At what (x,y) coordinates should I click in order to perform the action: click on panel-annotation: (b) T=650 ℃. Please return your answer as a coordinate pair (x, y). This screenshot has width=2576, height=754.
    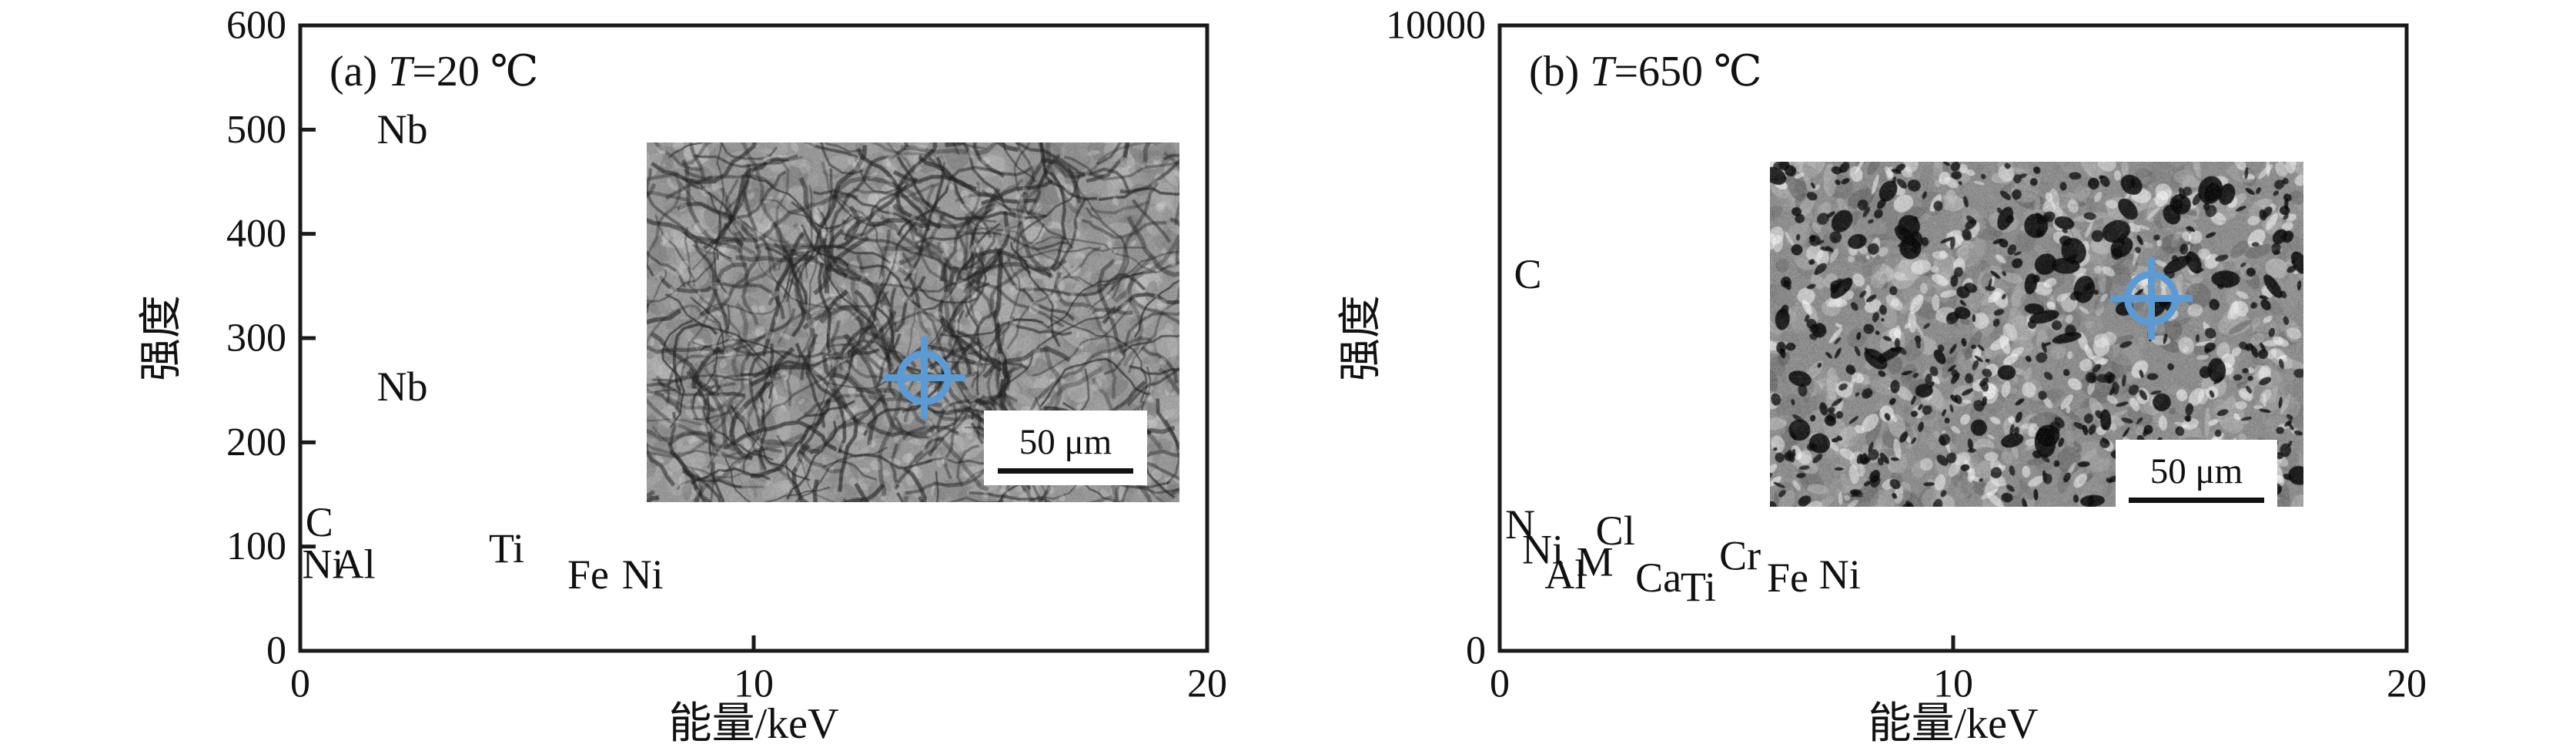
    Looking at the image, I should click on (1646, 72).